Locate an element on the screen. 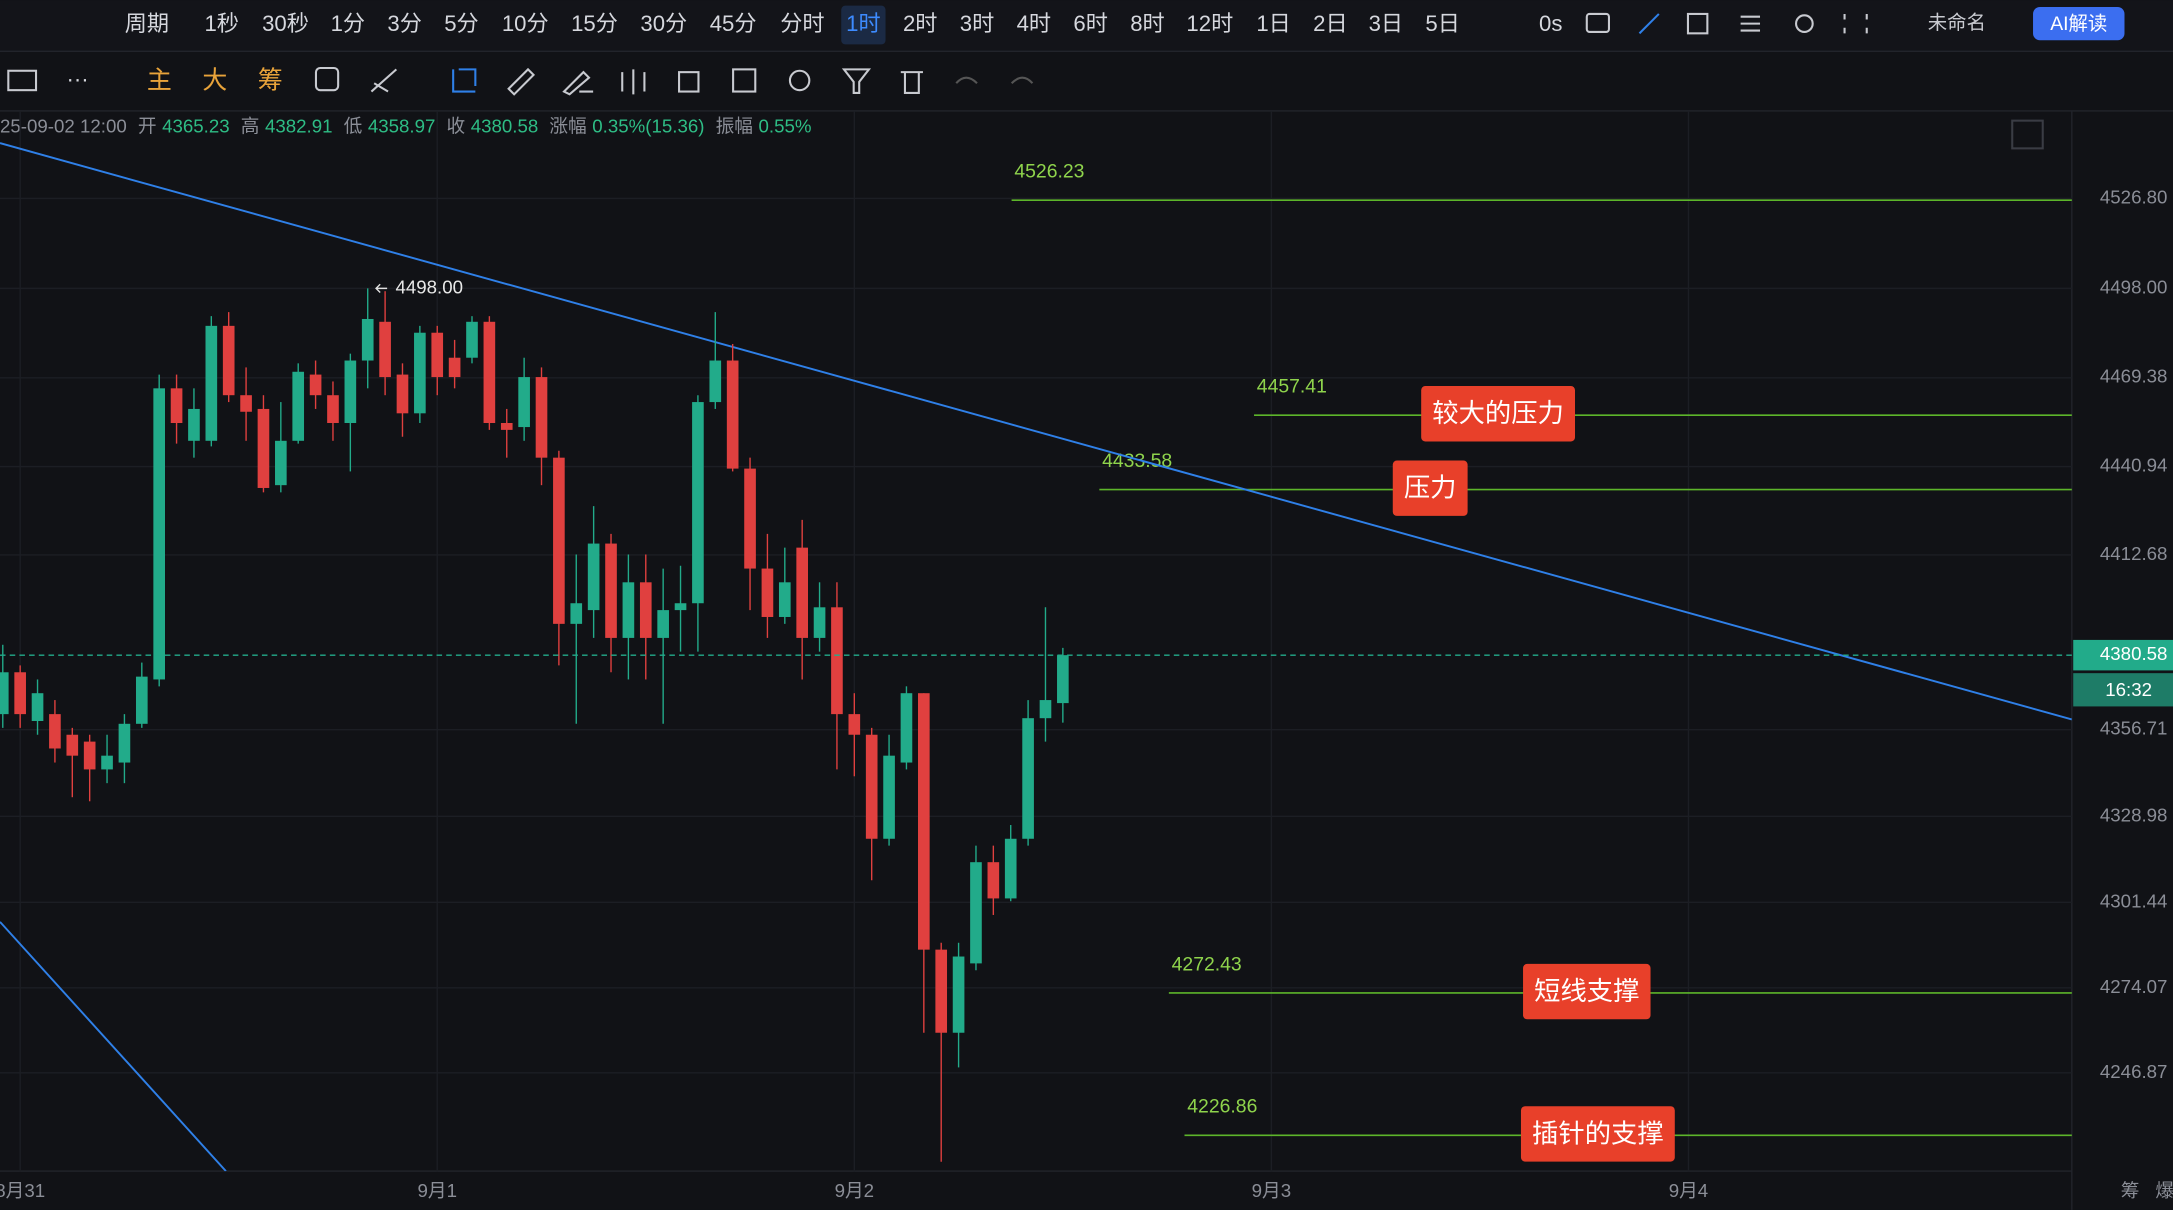  layout-name: 未命名 is located at coordinates (1957, 23).